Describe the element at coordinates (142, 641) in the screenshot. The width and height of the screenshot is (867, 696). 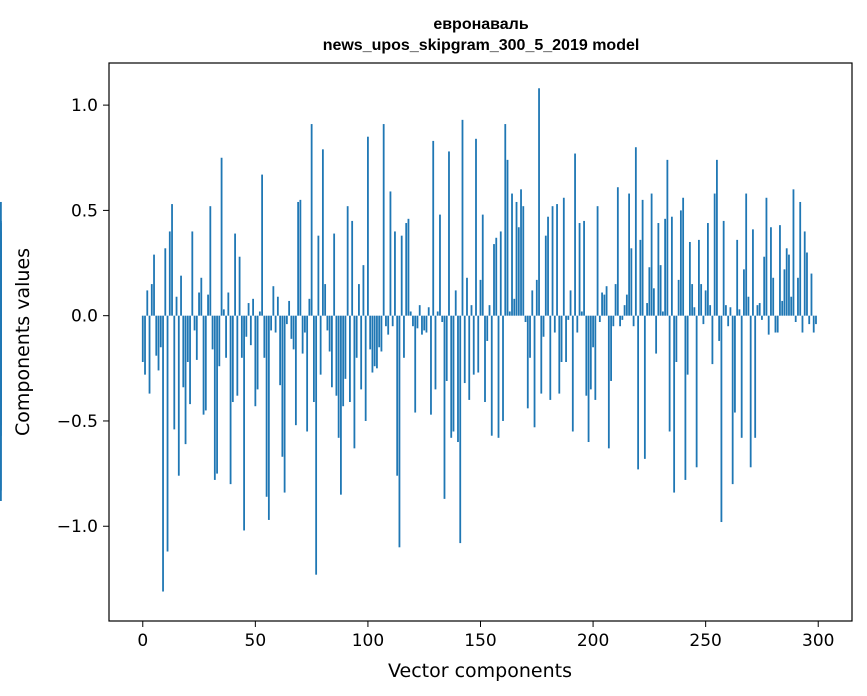
I see `x-tick-label: 0` at that location.